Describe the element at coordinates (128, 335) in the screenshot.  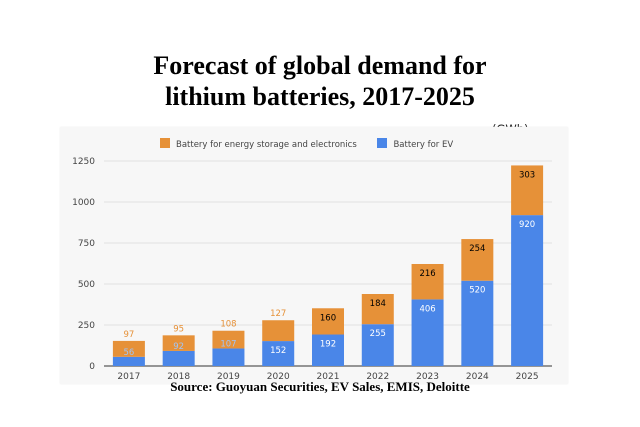
I see `data-label-storage: 97` at that location.